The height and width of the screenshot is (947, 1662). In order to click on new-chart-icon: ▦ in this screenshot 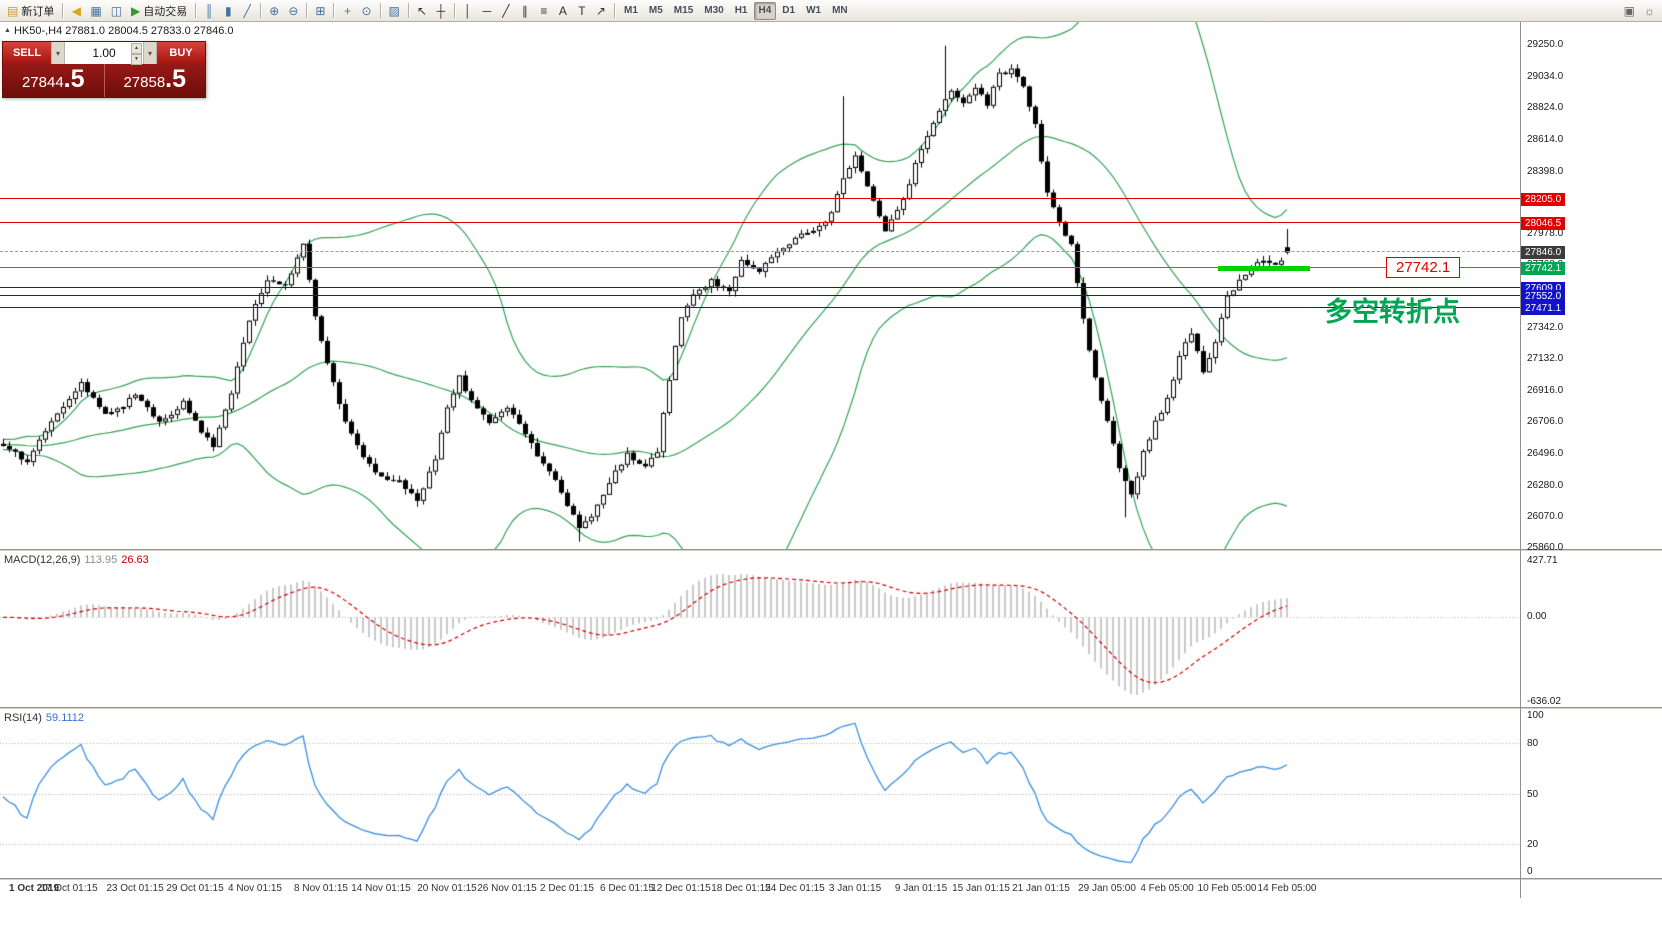, I will do `click(96, 10)`.